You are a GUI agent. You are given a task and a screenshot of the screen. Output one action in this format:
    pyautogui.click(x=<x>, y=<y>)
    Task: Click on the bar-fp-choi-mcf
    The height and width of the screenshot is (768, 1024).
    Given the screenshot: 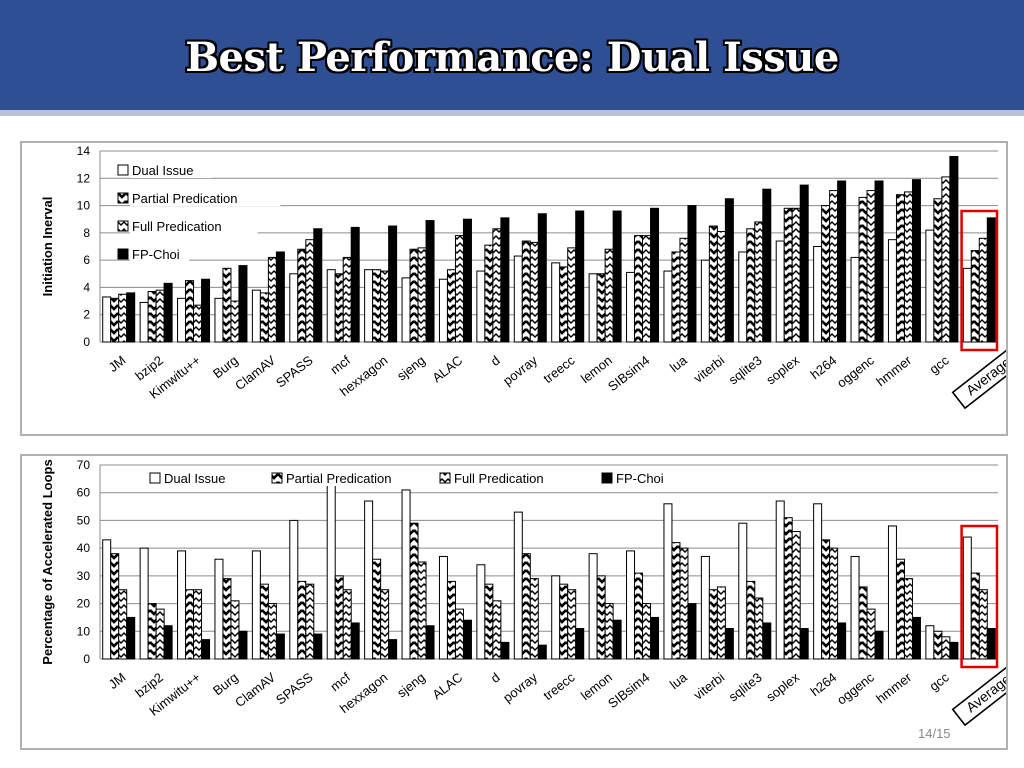 What is the action you would take?
    pyautogui.click(x=355, y=284)
    